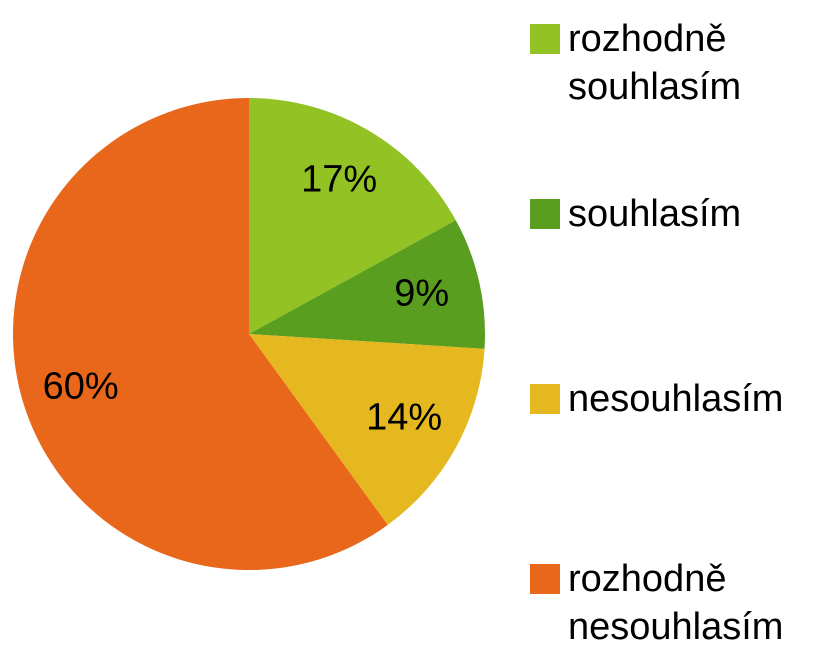 This screenshot has width=834, height=653. I want to click on data-label: 9%, so click(421, 293).